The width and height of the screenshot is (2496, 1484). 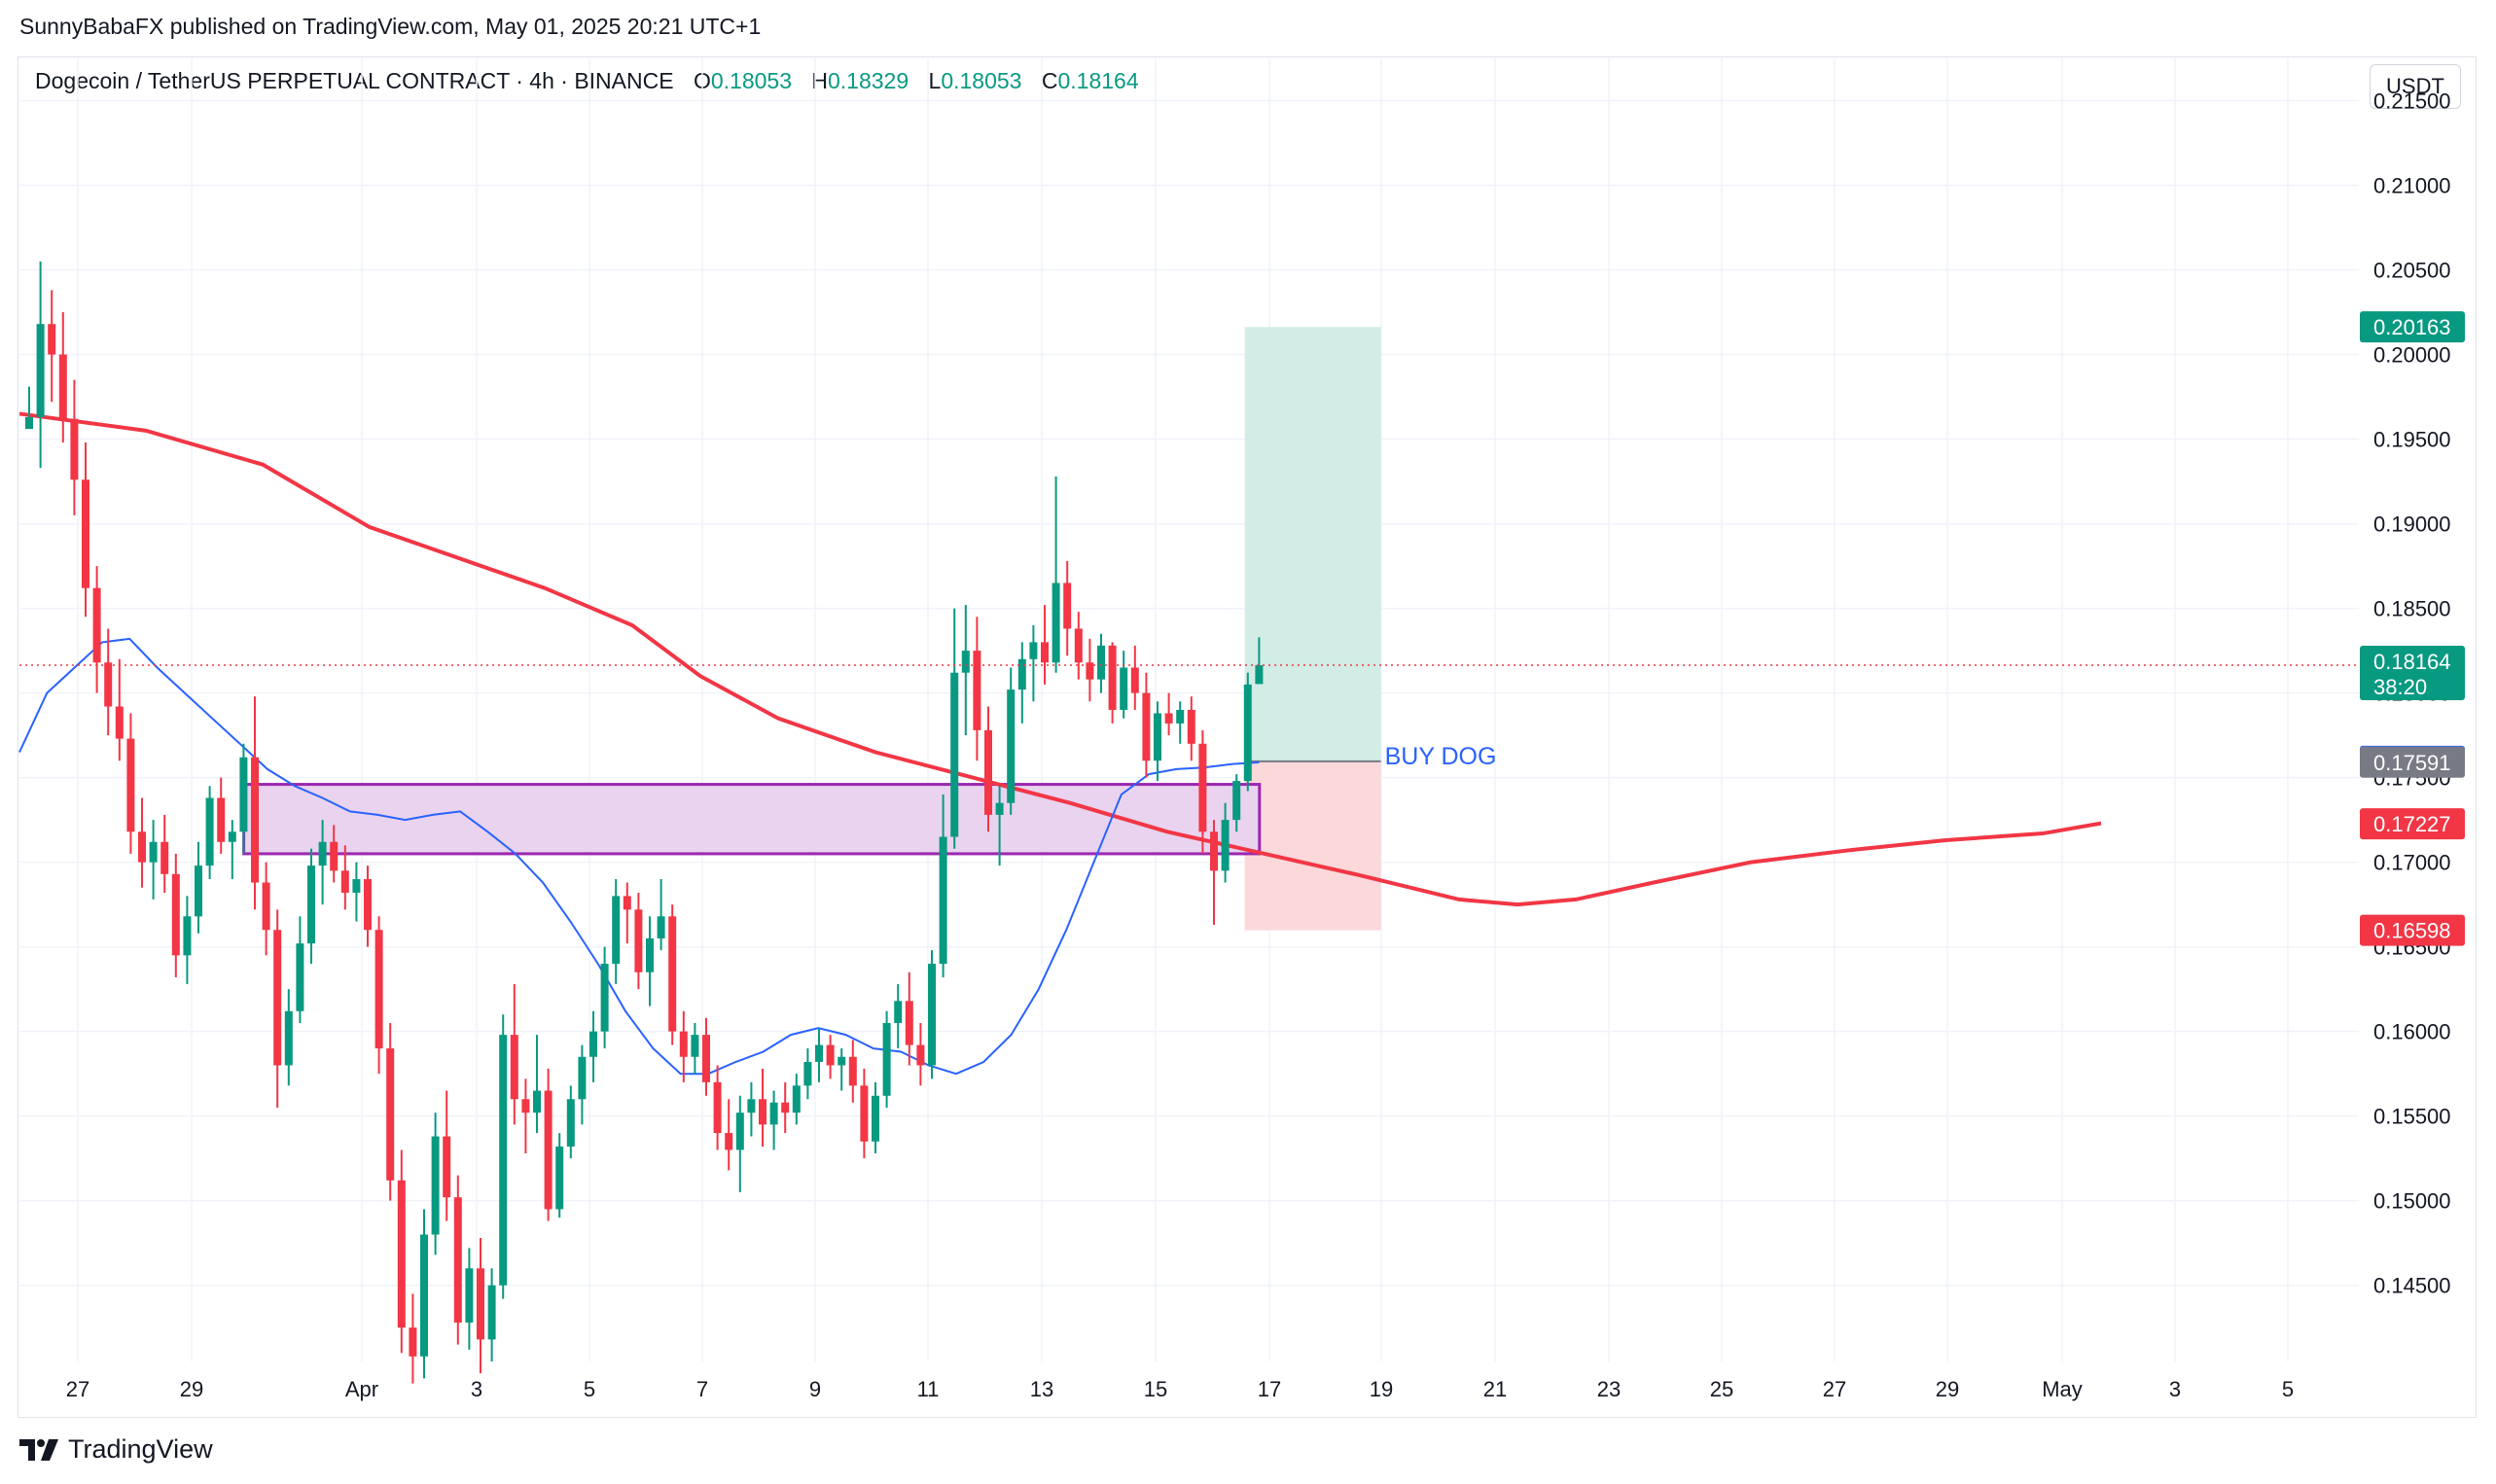 What do you see at coordinates (2288, 1389) in the screenshot?
I see `x-tick-label: 5` at bounding box center [2288, 1389].